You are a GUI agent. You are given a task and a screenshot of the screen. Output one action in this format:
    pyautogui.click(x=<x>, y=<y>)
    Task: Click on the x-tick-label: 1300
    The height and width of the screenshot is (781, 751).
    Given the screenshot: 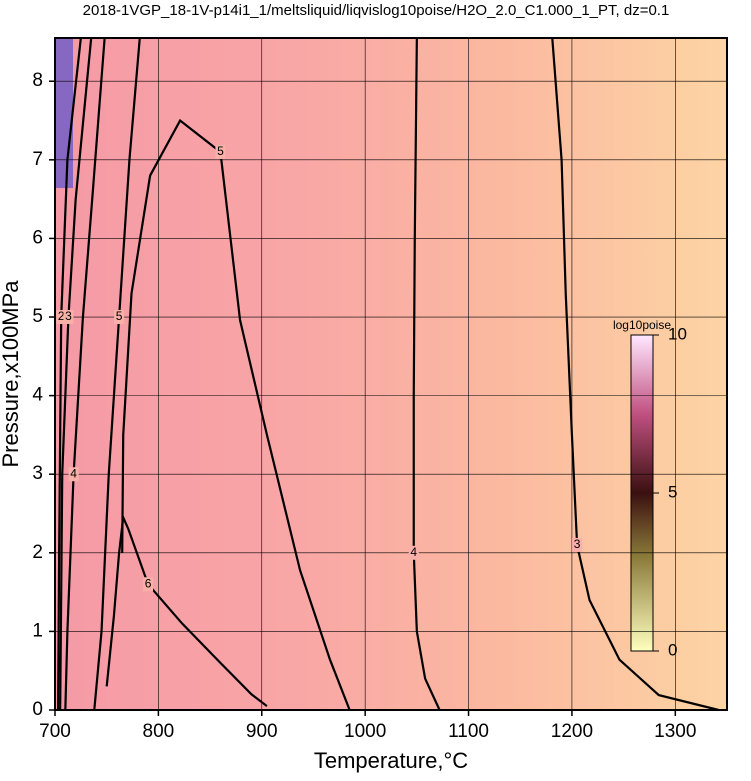 What is the action you would take?
    pyautogui.click(x=675, y=731)
    